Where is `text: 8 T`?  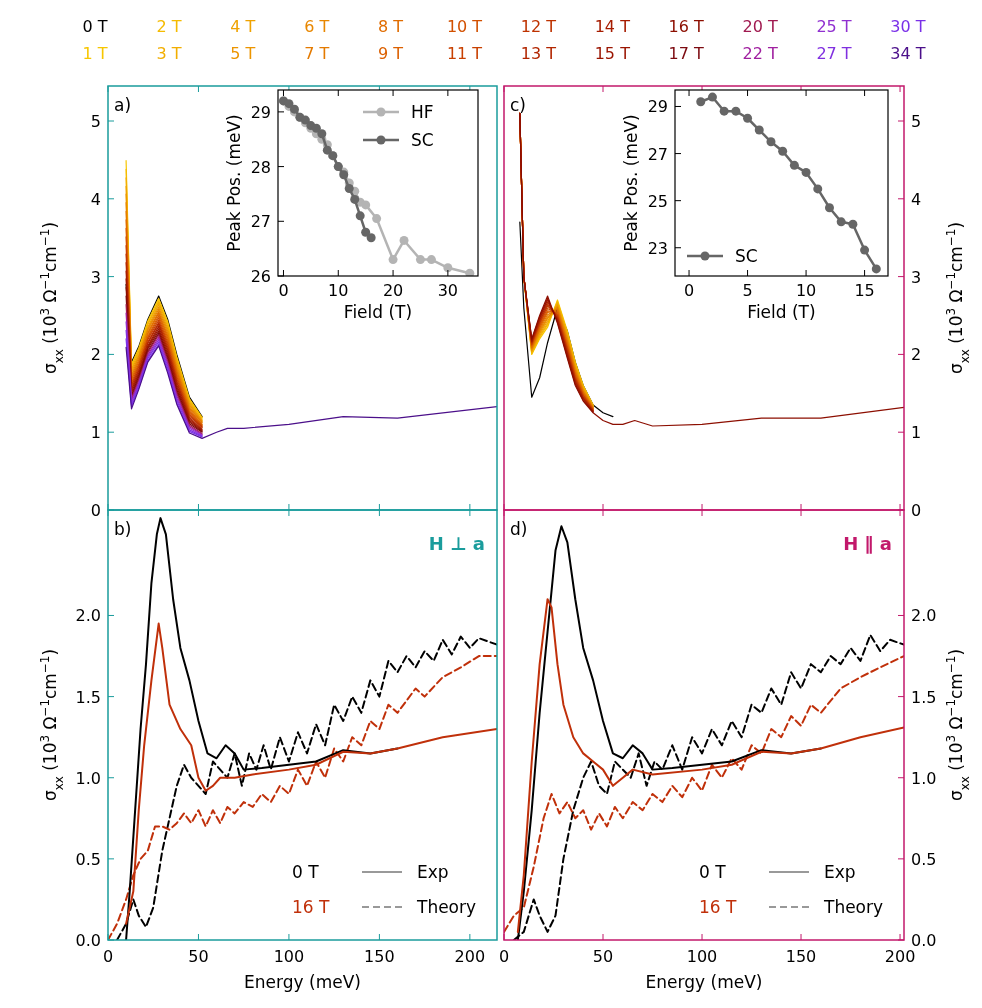
text: 8 T is located at coordinates (391, 26).